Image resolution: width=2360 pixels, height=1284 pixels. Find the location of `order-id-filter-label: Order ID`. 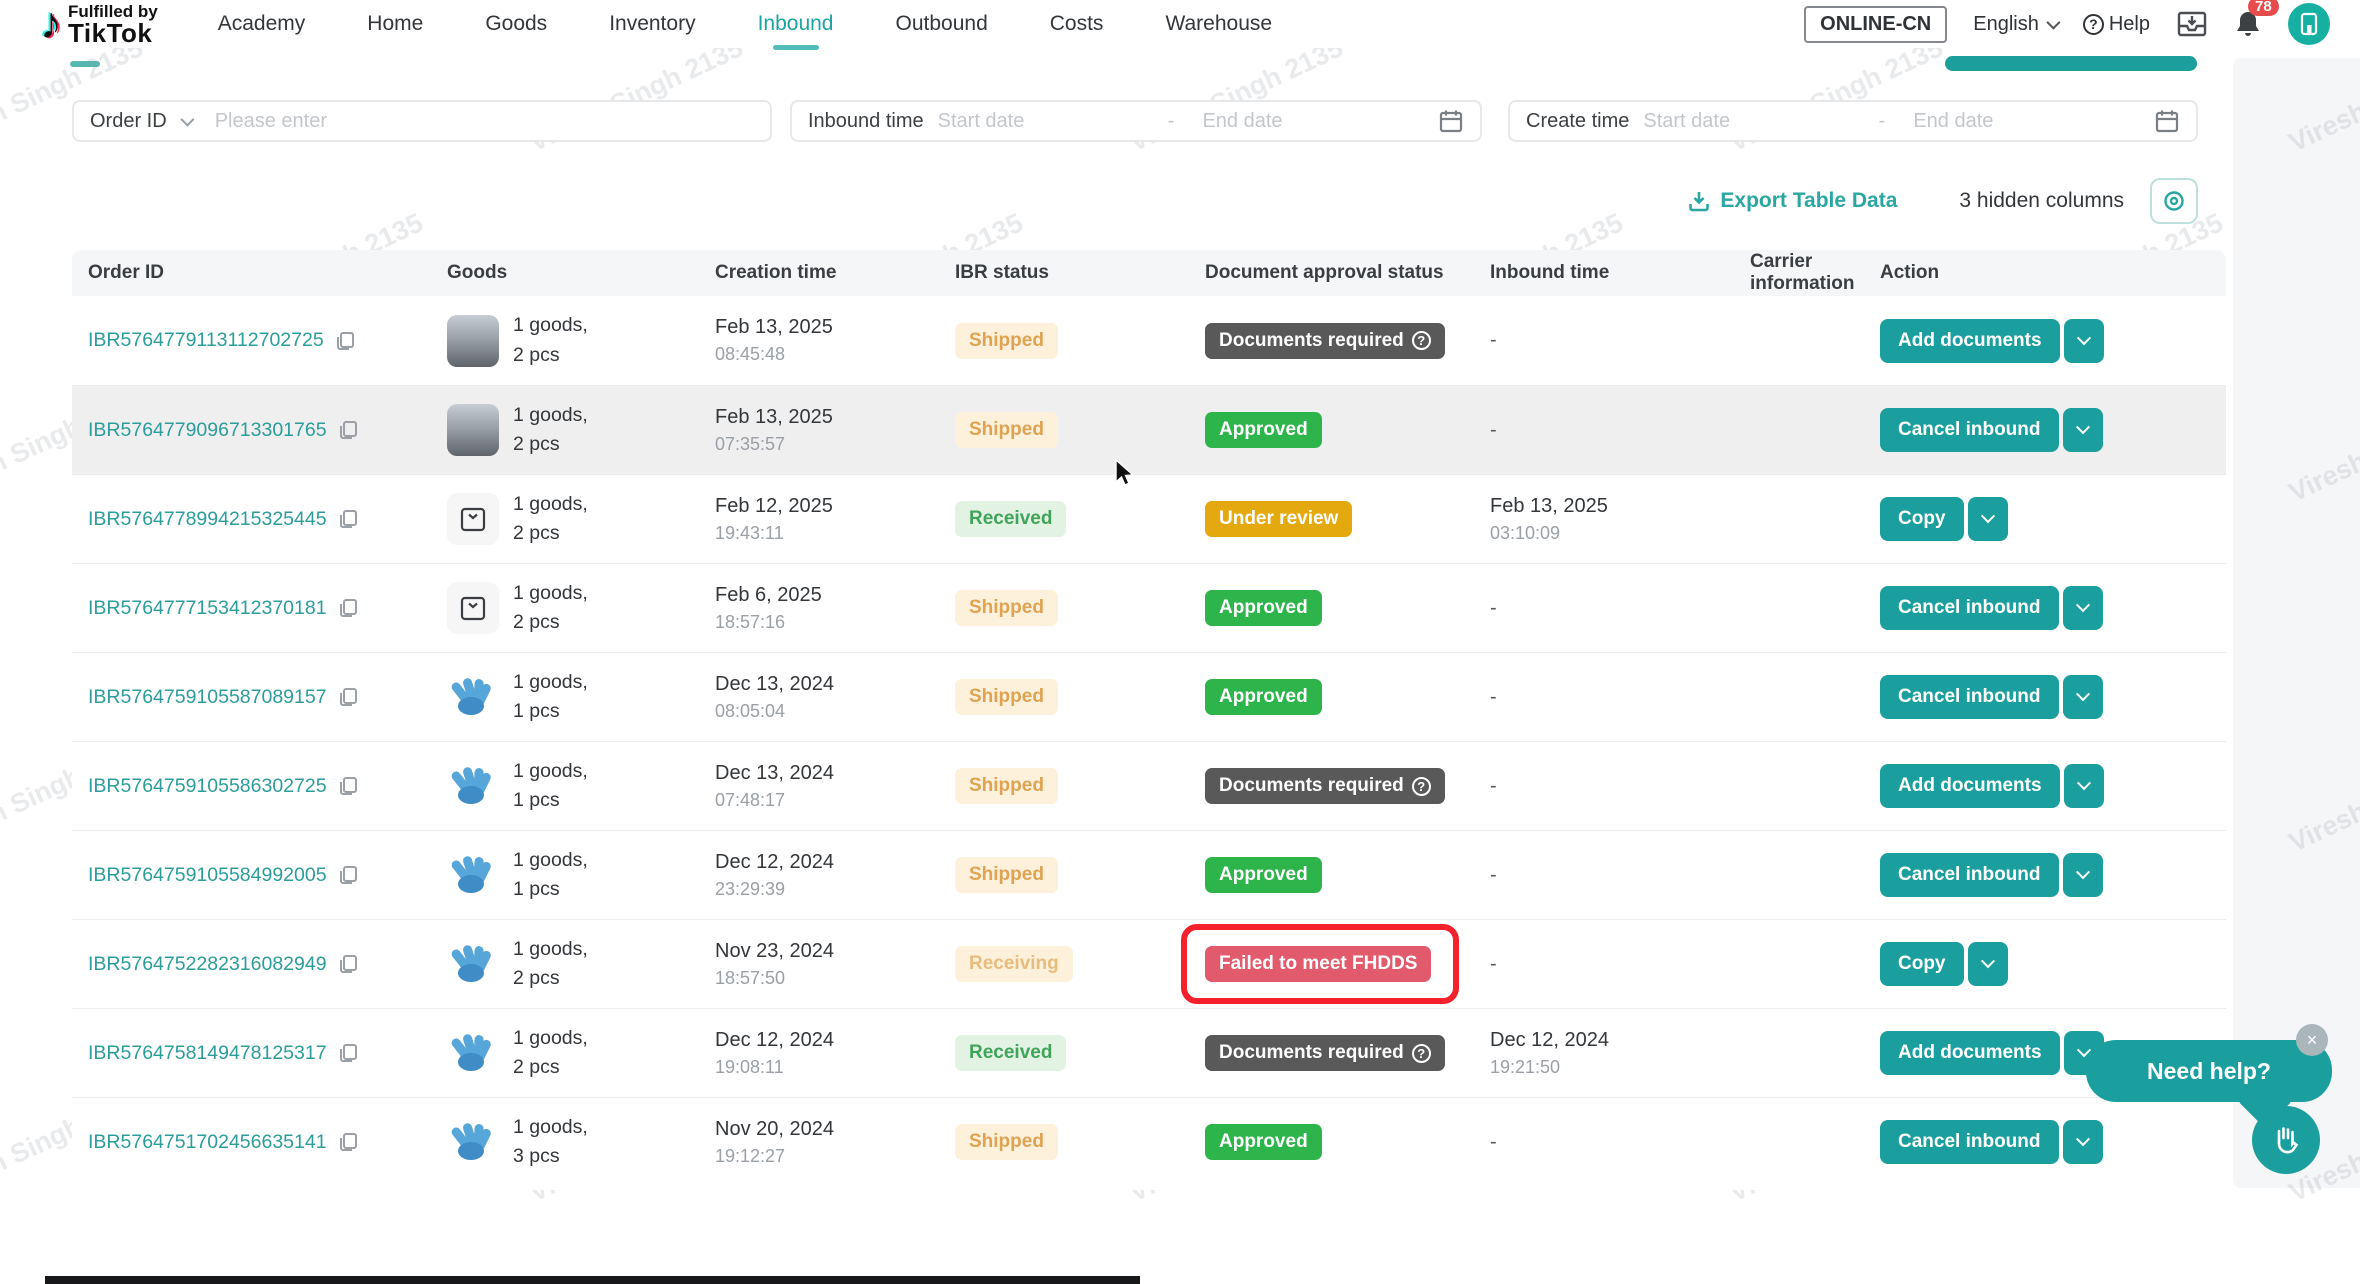

order-id-filter-label: Order ID is located at coordinates (128, 120).